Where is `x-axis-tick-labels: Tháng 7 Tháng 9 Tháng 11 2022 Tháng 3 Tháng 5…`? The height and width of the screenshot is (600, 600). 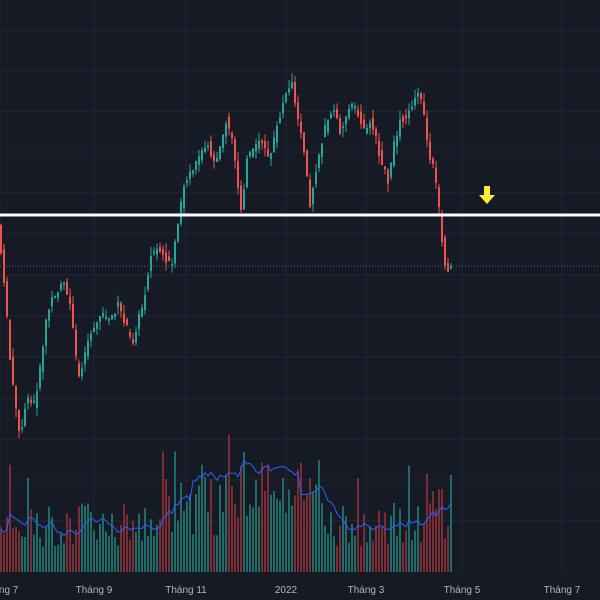 x-axis-tick-labels: Tháng 7 Tháng 9 Tháng 11 2022 Tháng 3 Tháng 5… is located at coordinates (290, 590).